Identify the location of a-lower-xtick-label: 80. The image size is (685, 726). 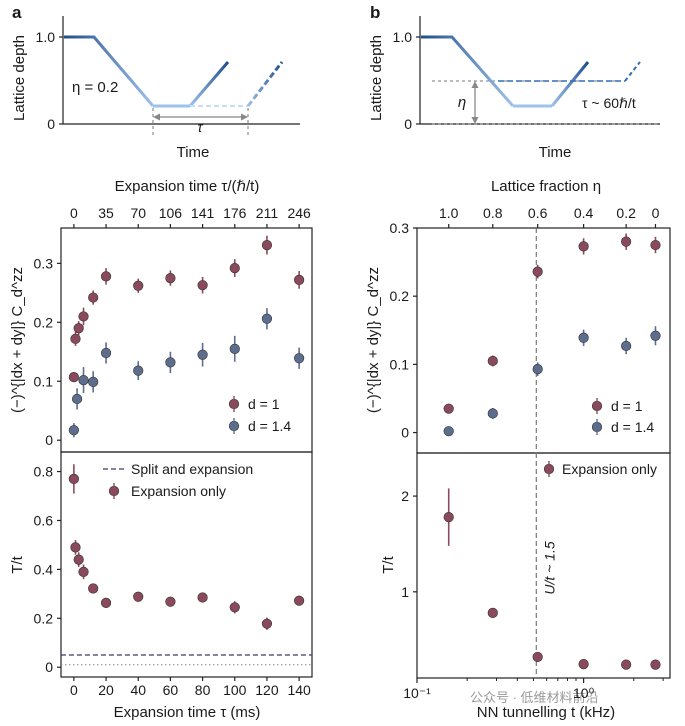
(203, 690).